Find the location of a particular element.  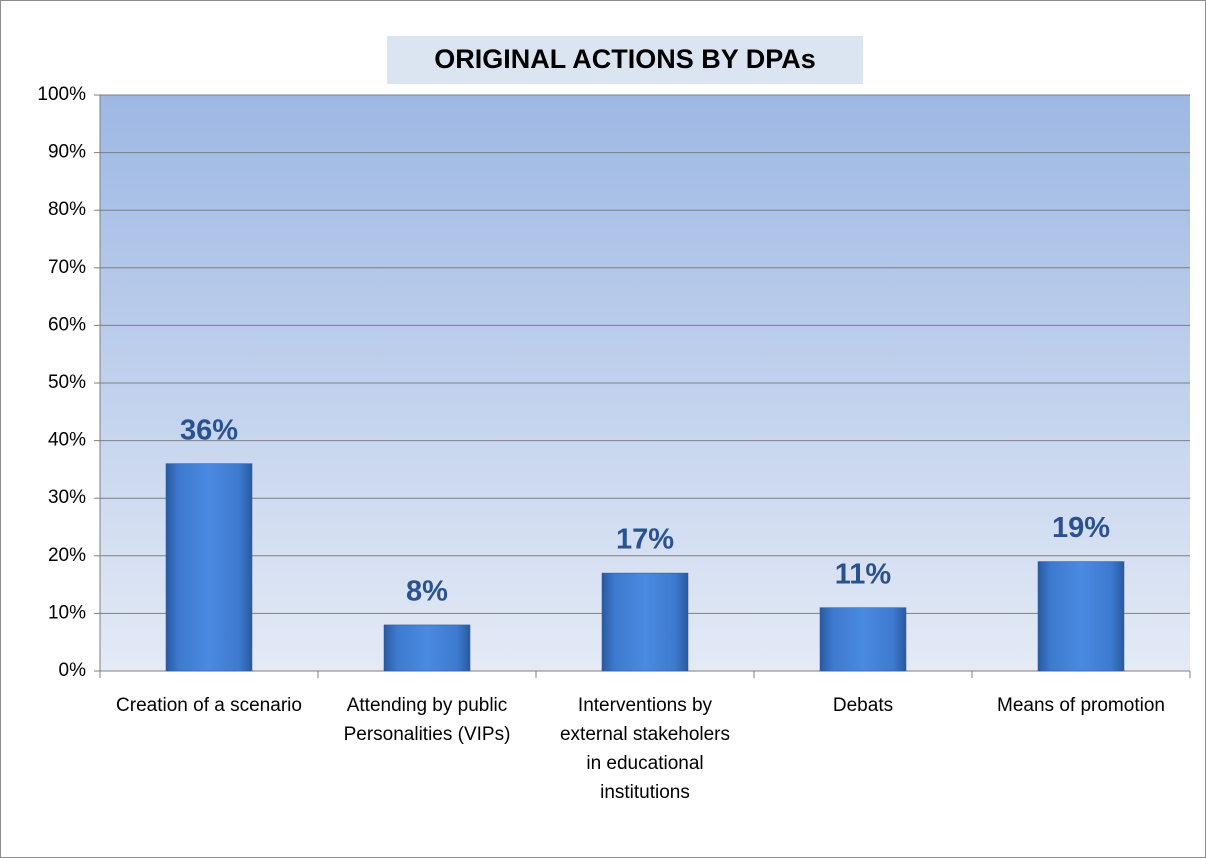

chart-title: ORIGINAL ACTIONS BY DPAs is located at coordinates (625, 59).